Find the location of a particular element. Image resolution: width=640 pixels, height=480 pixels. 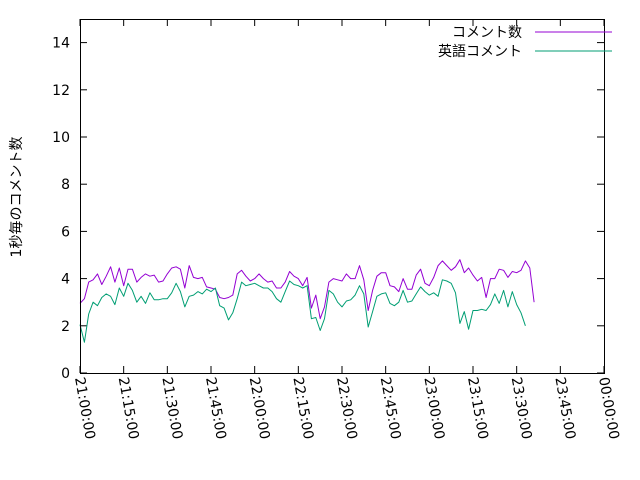

x-tick-label: 23:45:00 is located at coordinates (564, 408).